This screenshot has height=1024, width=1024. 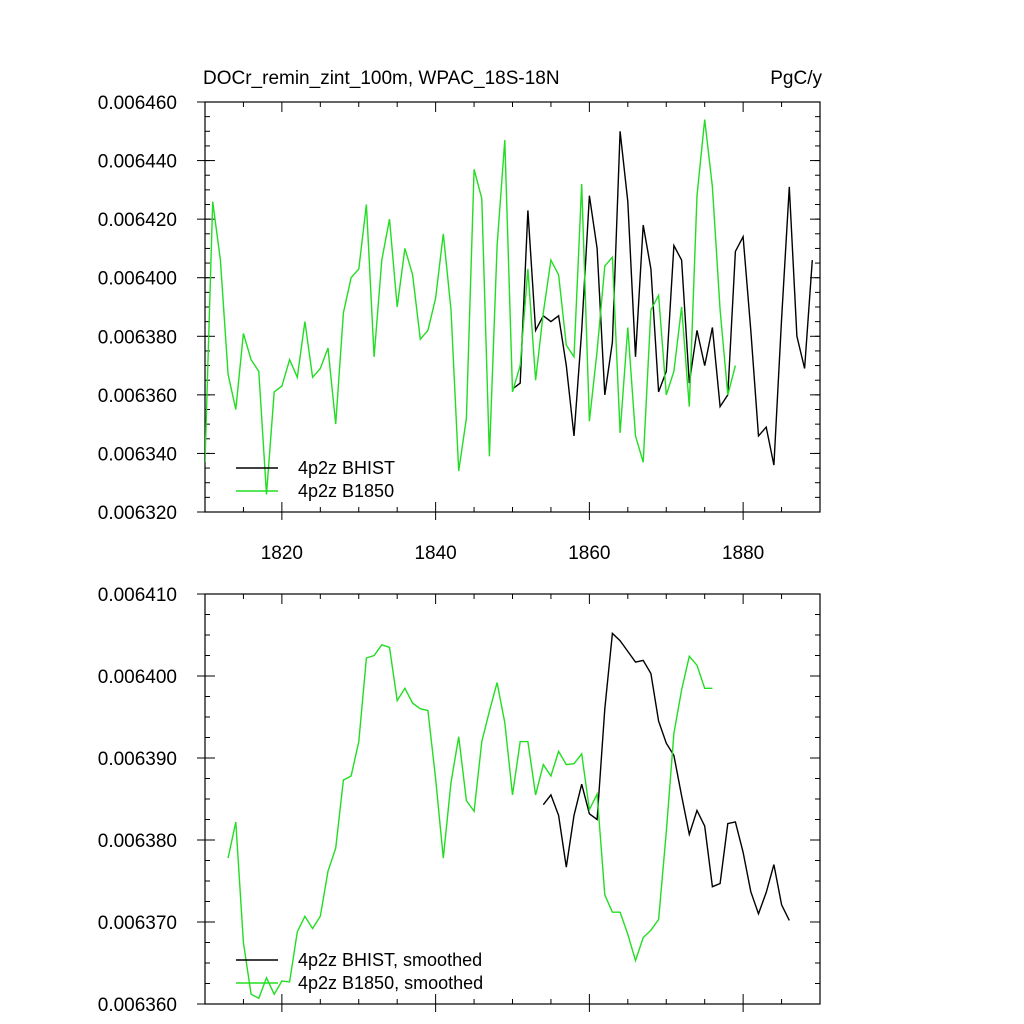 I want to click on legend-label: 4p2z BHIST, smoothed, so click(x=390, y=960).